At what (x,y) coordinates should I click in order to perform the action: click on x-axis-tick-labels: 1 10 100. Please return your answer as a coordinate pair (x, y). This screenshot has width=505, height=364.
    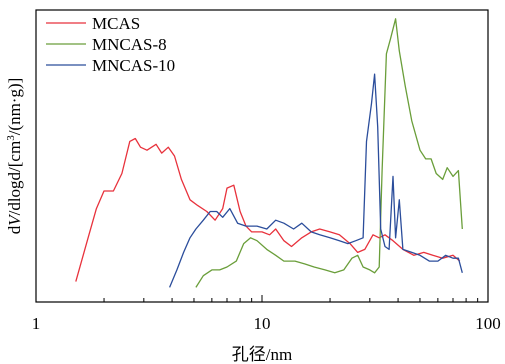
    Looking at the image, I should click on (266, 323).